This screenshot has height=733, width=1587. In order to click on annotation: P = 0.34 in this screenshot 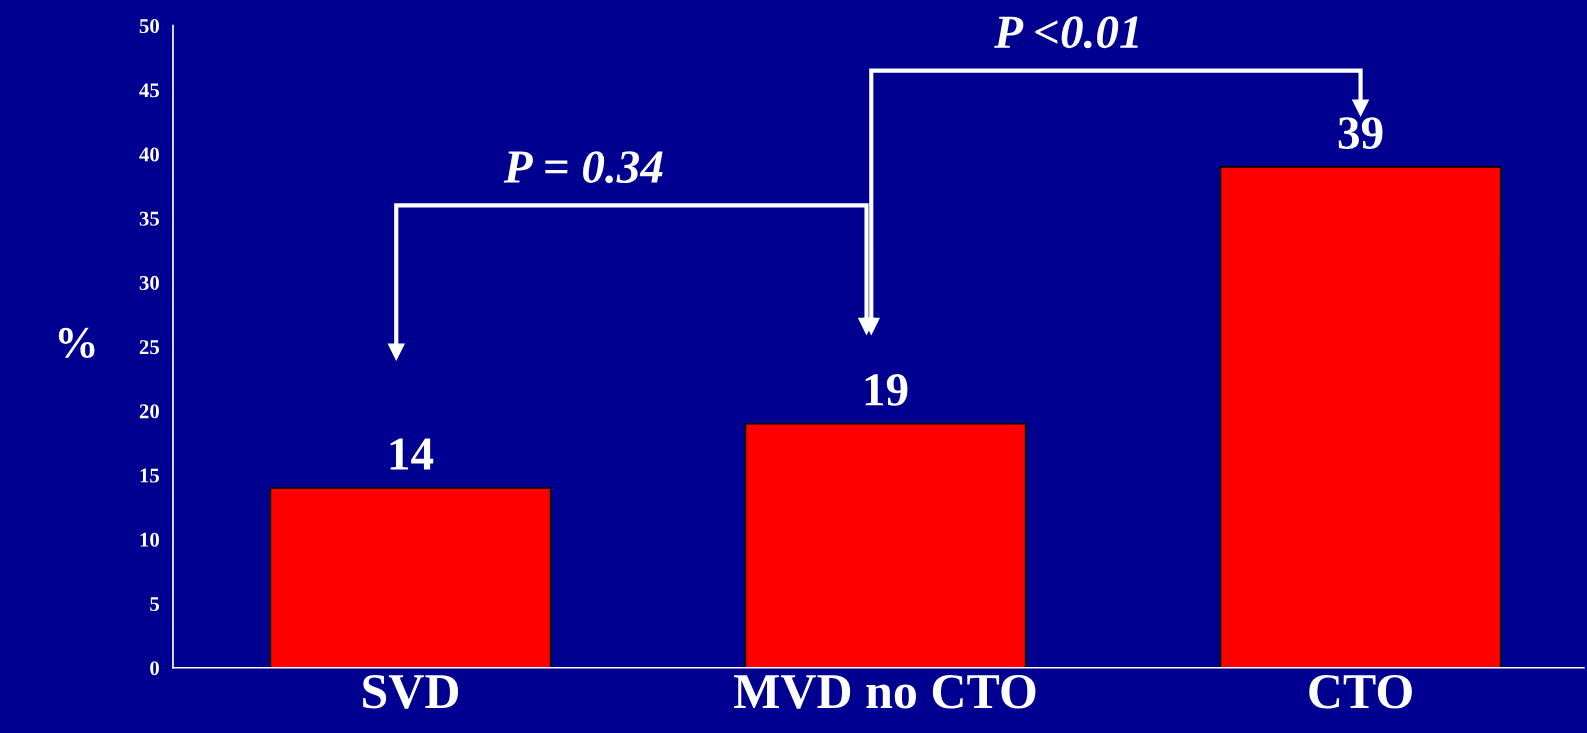, I will do `click(583, 167)`.